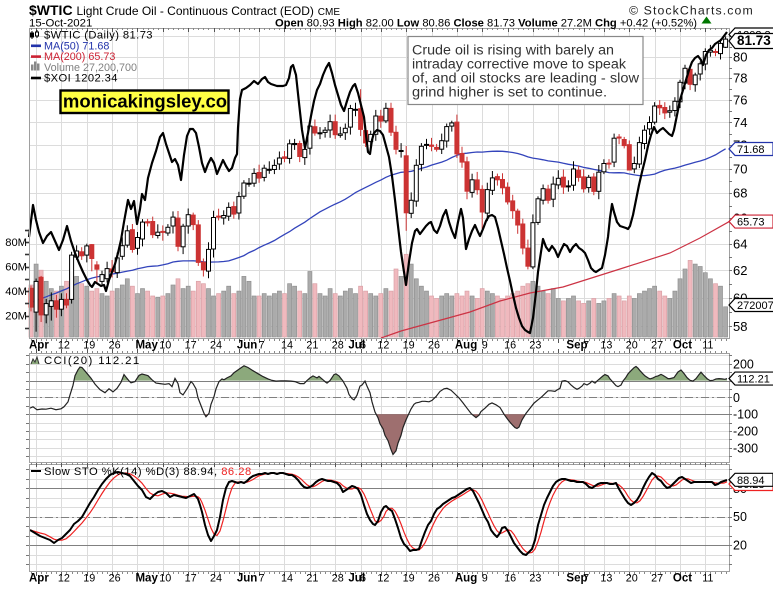 This screenshot has height=592, width=773. Describe the element at coordinates (519, 65) in the screenshot. I see `svg-text:intraday corrective move to sp: intraday corrective move to speak` at that location.